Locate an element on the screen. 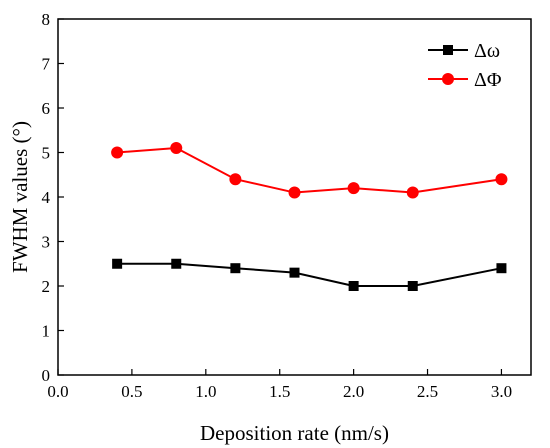  legend-item-delta-omega: Δω is located at coordinates (464, 51).